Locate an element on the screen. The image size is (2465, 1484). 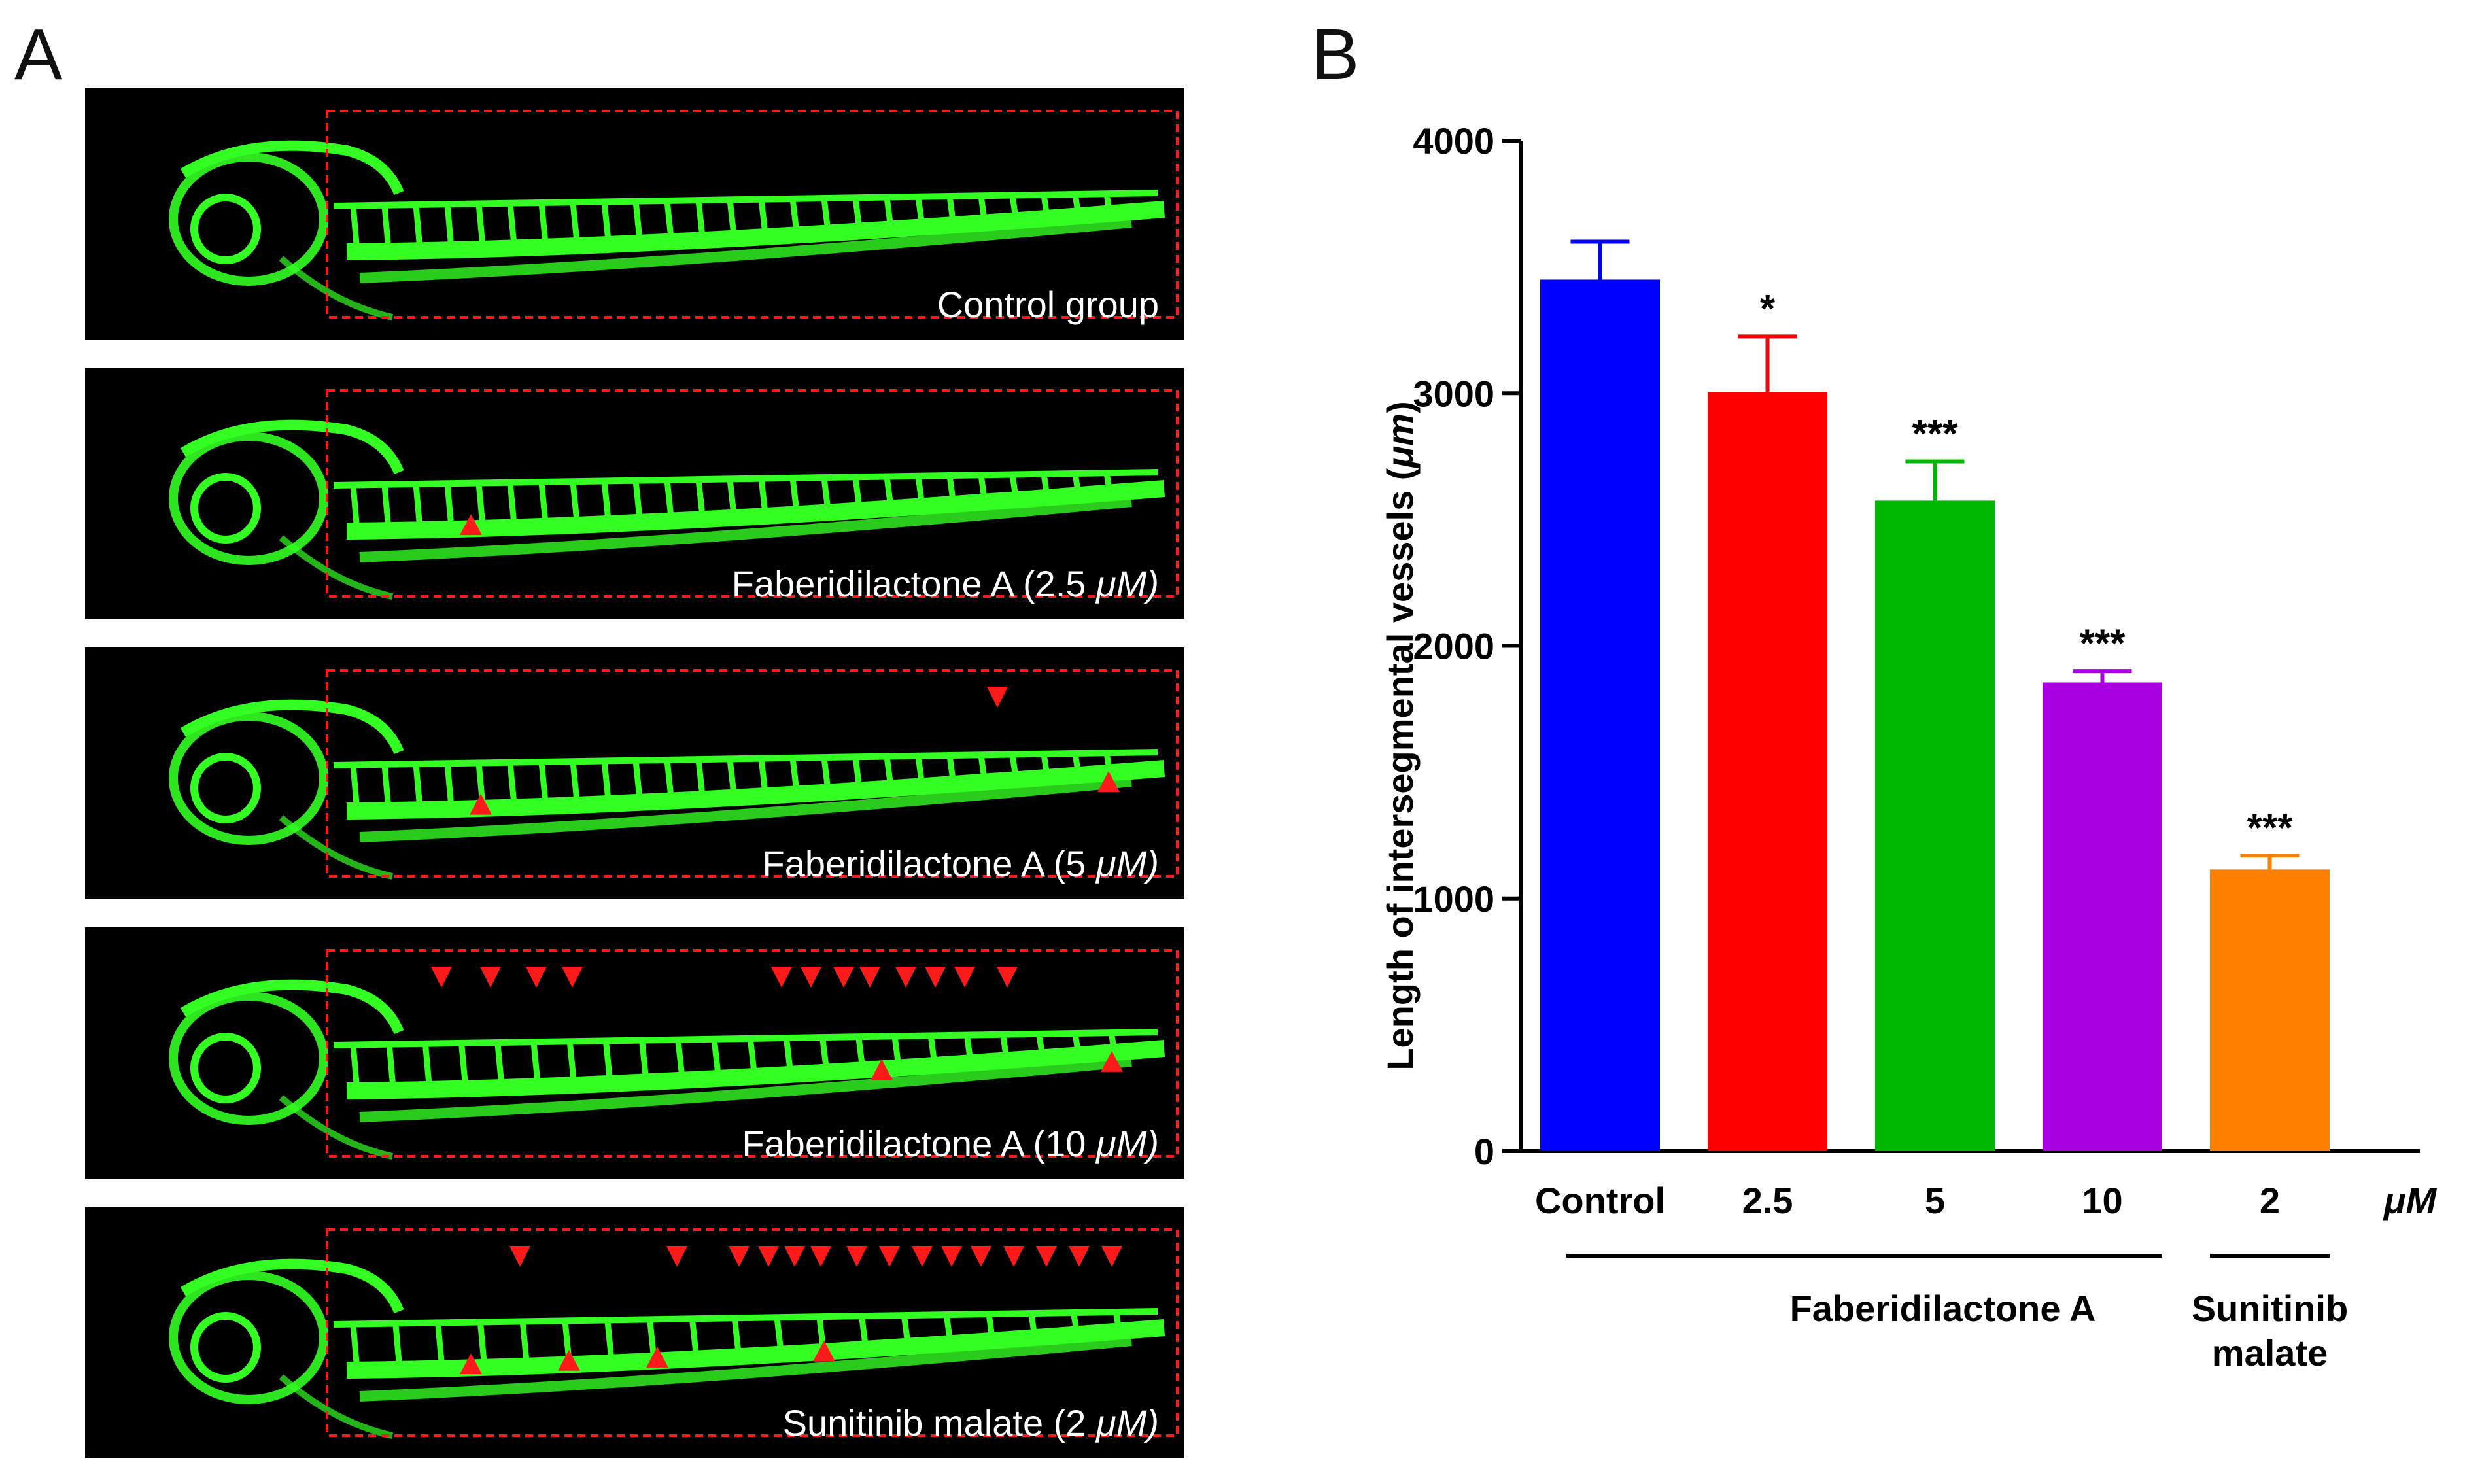
x-tick-label: Control is located at coordinates (1600, 1200).